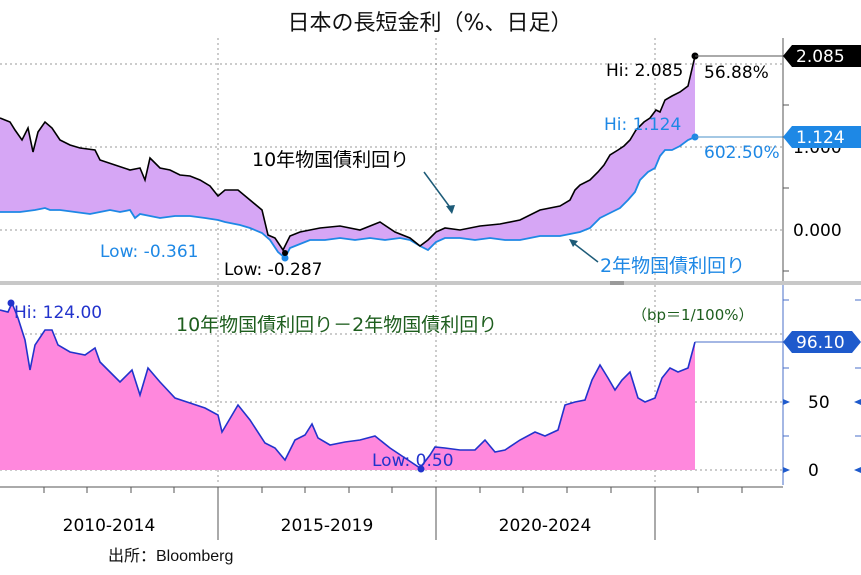 The image size is (861, 575). I want to click on y-tick-0: 0.000, so click(817, 231).